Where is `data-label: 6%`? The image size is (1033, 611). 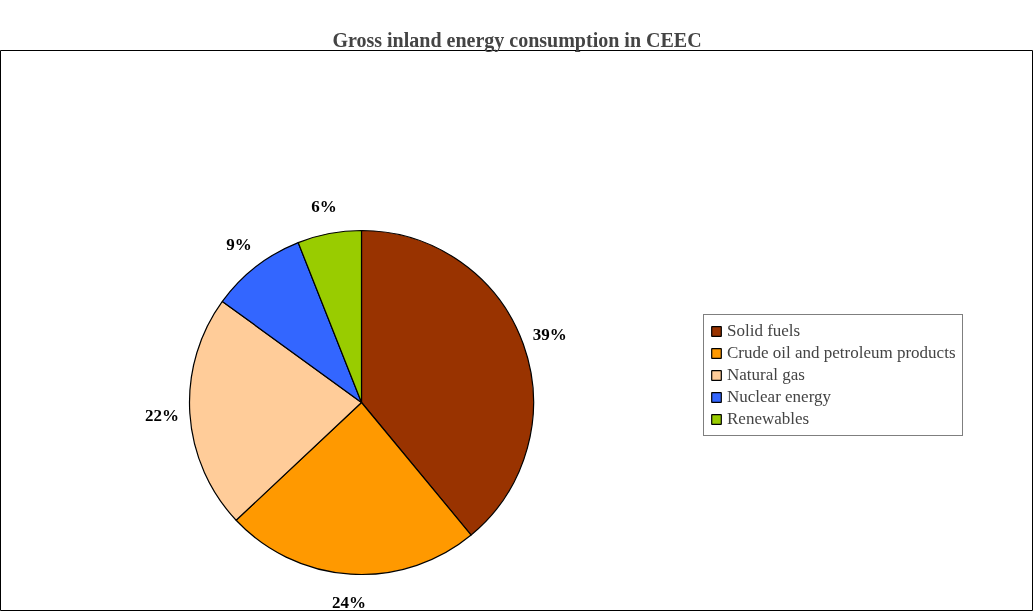
data-label: 6% is located at coordinates (324, 206).